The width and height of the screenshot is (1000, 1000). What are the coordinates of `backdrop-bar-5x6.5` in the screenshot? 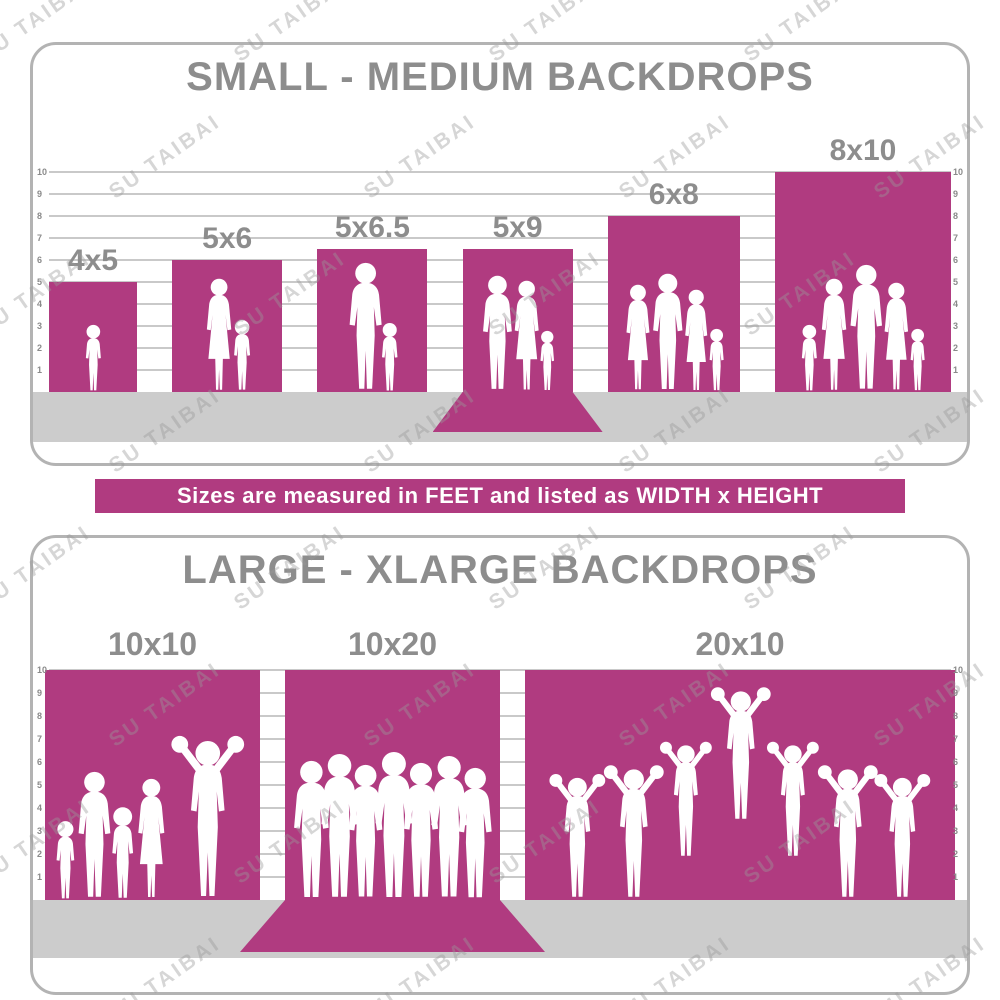 It's located at (372, 320).